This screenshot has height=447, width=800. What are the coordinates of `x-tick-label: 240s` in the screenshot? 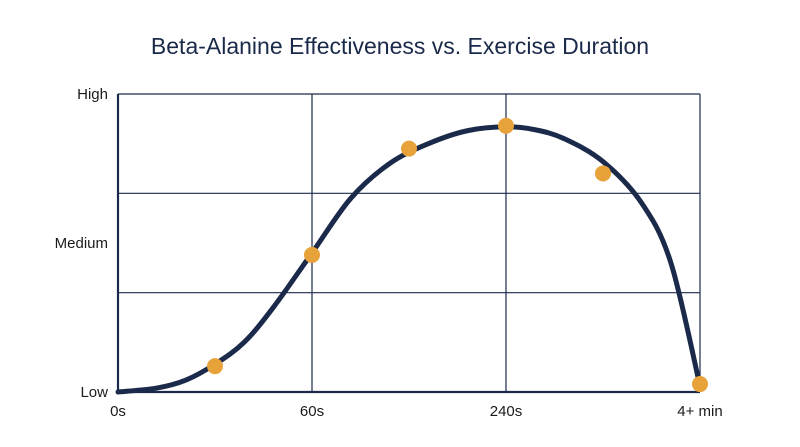 It's located at (506, 411).